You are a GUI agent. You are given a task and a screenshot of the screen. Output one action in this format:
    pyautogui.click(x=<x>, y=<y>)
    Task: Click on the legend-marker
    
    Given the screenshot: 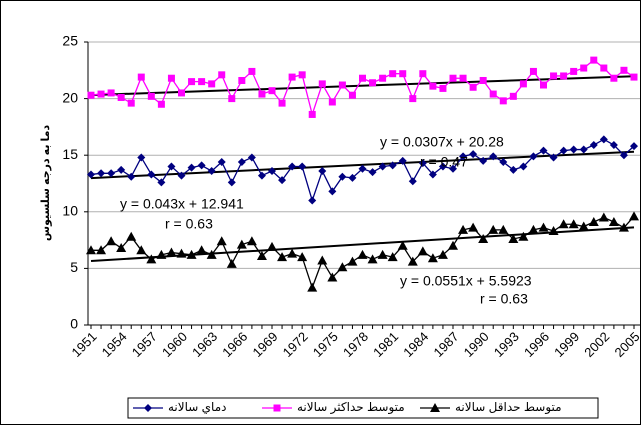 What is the action you would take?
    pyautogui.click(x=277, y=408)
    